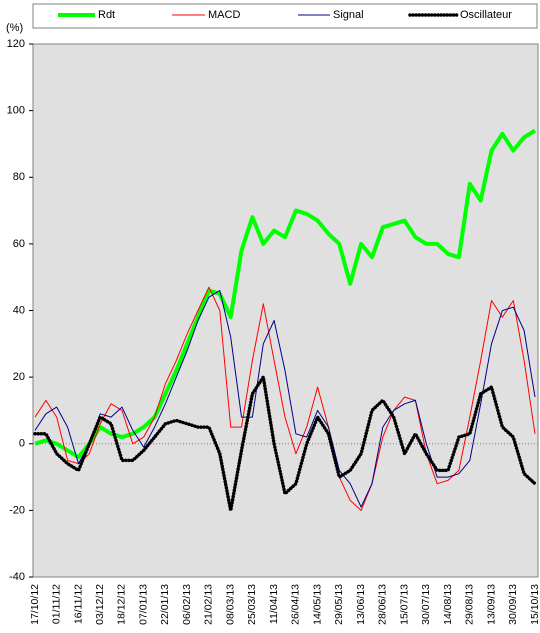 The width and height of the screenshot is (540, 633). What do you see at coordinates (209, 604) in the screenshot?
I see `x-tick-label: 21/02/13` at bounding box center [209, 604].